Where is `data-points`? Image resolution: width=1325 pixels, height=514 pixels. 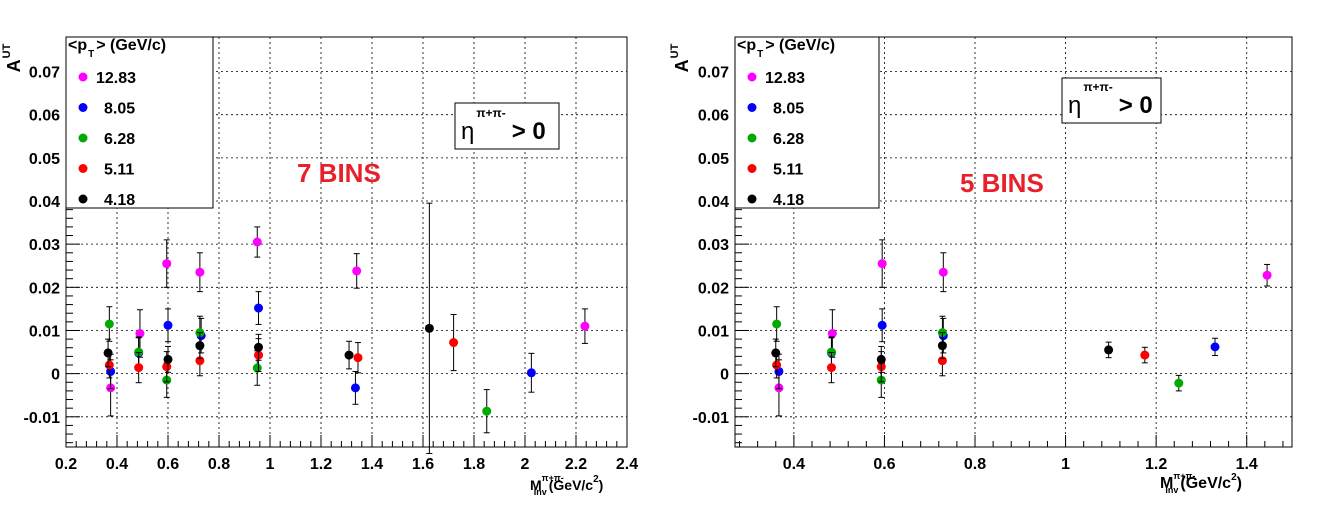
data-points is located at coordinates (1021, 328).